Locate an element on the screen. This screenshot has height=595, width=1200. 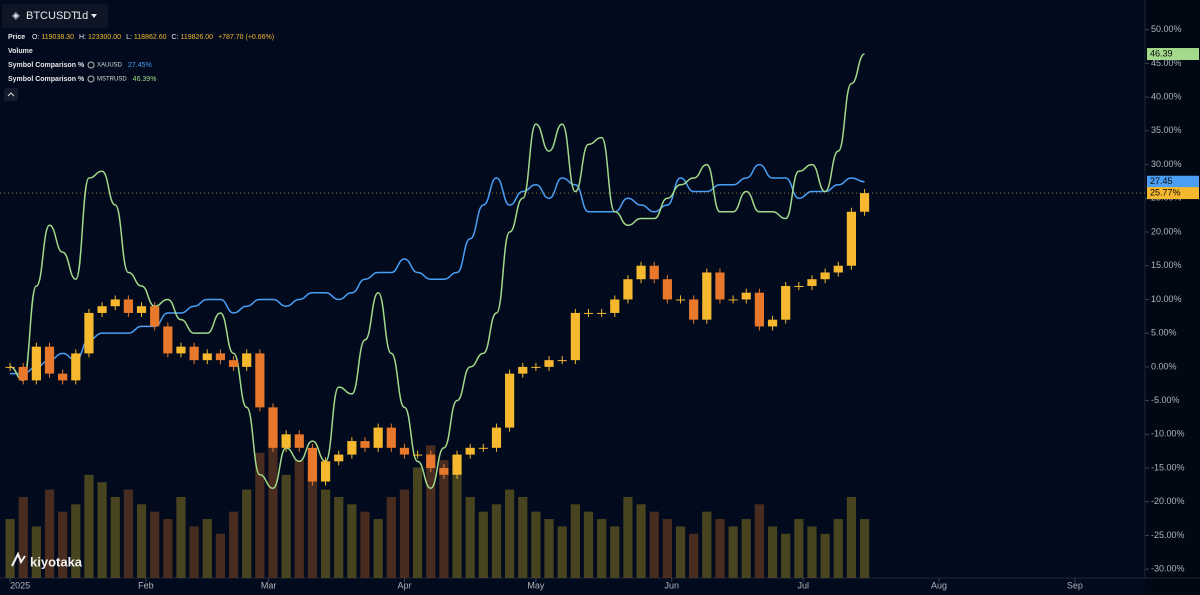
price-badge-label: 46.39 is located at coordinates (1161, 53).